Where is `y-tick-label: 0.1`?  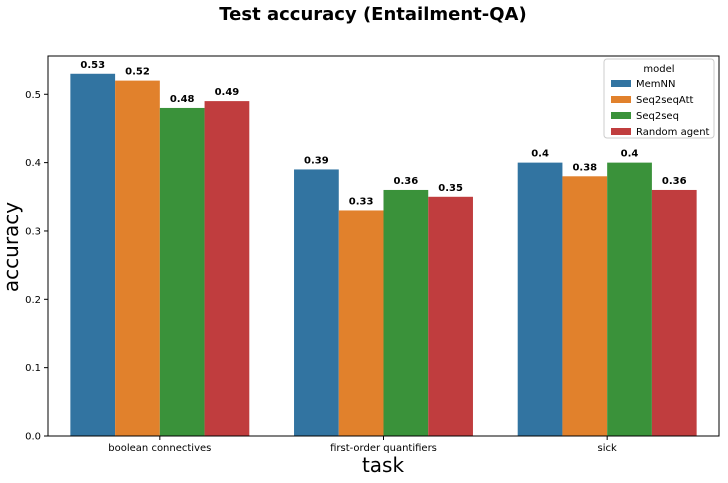 y-tick-label: 0.1 is located at coordinates (33, 368).